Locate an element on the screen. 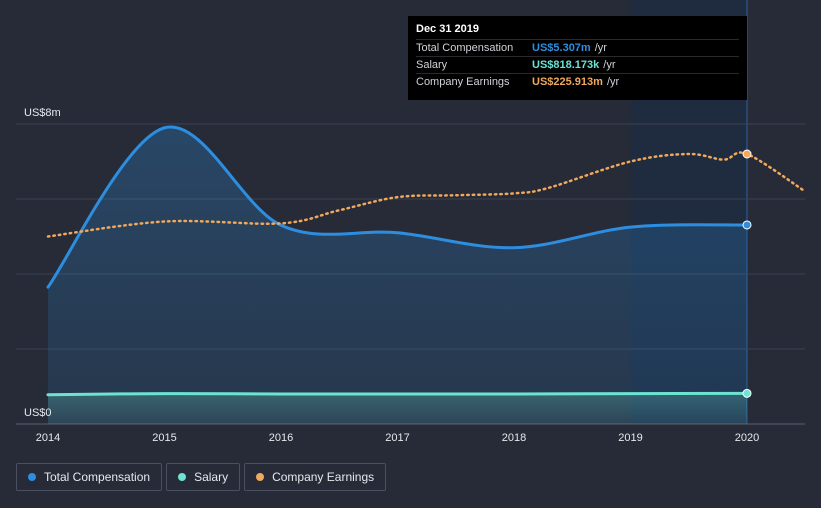 The height and width of the screenshot is (508, 821). legend-item-company-earnings: Company Earnings is located at coordinates (315, 477).